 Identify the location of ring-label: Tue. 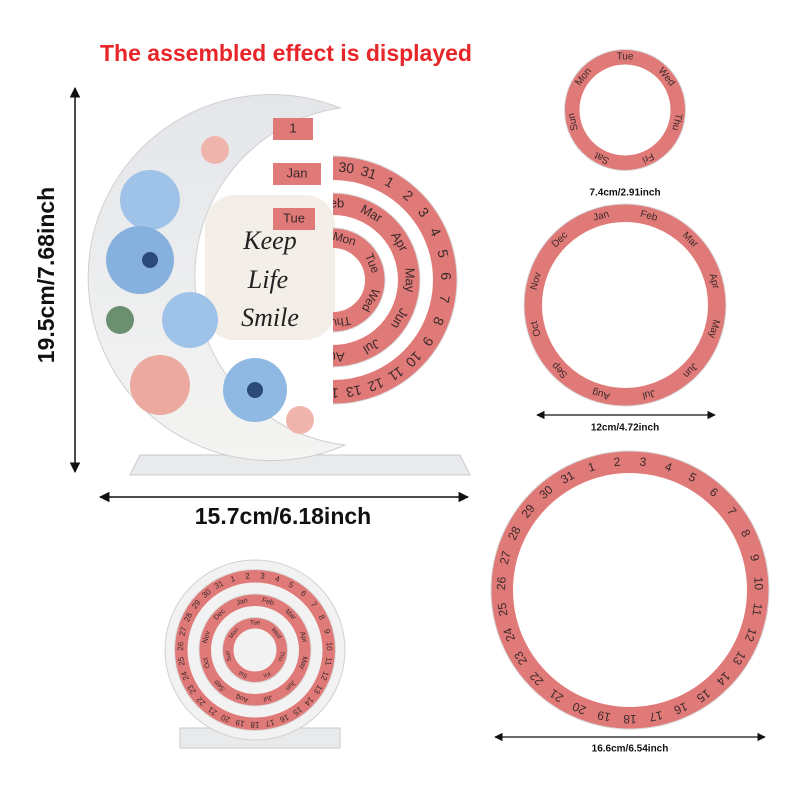
(255, 624).